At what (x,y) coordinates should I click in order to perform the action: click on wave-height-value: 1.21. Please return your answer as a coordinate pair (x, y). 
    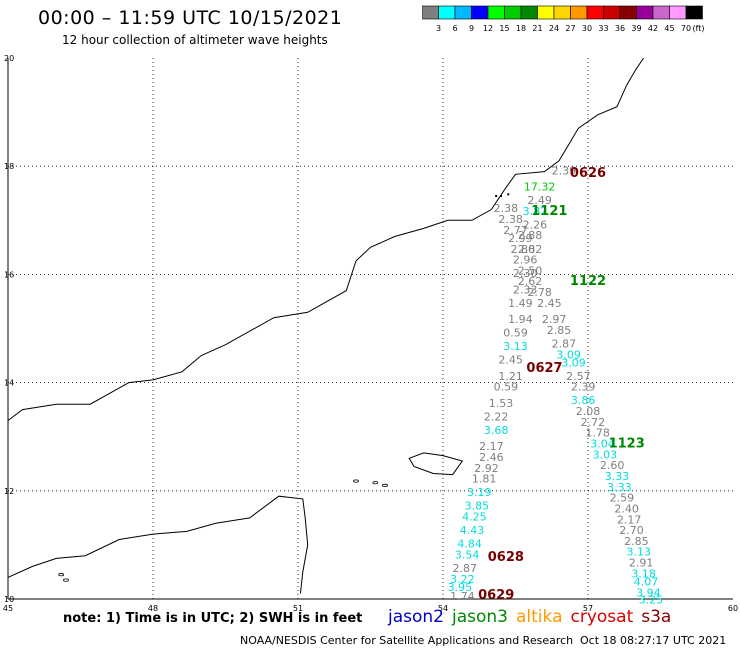
    Looking at the image, I should click on (510, 376).